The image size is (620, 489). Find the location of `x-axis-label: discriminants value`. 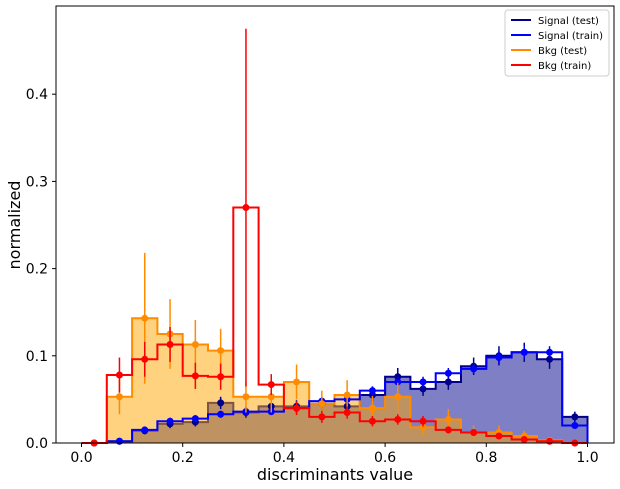

x-axis-label: discriminants value is located at coordinates (335, 474).